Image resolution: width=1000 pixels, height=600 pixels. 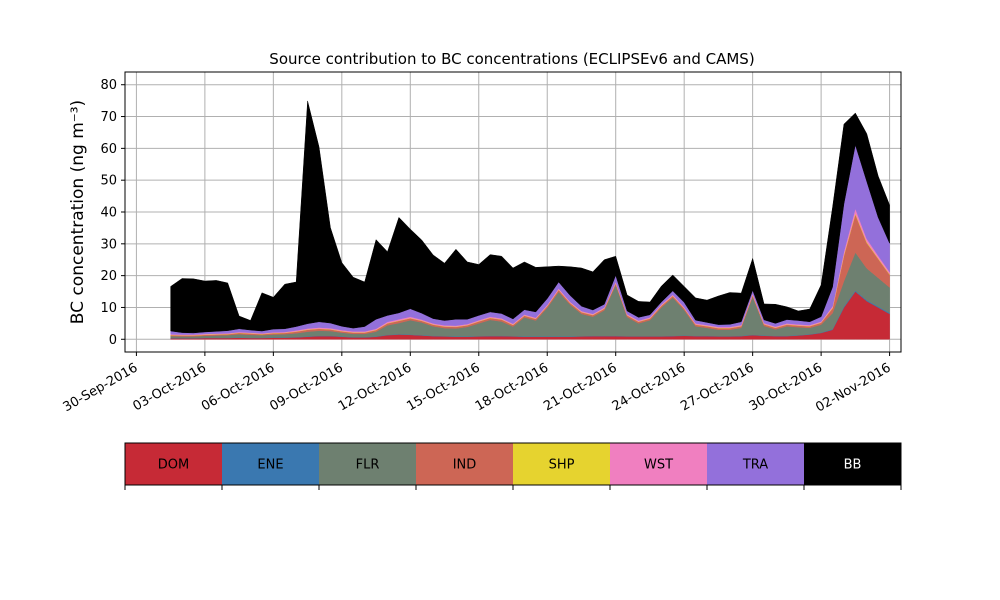 What do you see at coordinates (101, 387) in the screenshot?
I see `x-tick-label: 30-Sep-2016` at bounding box center [101, 387].